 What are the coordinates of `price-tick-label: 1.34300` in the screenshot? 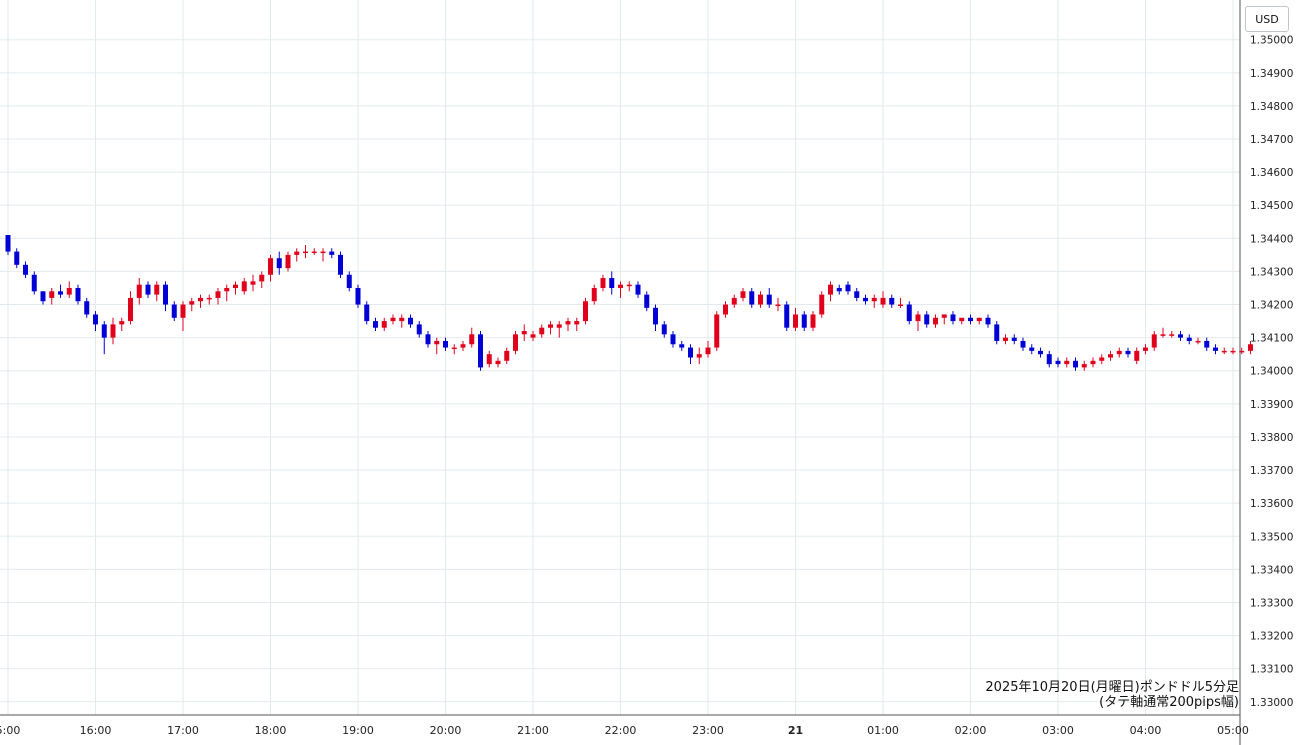 It's located at (1271, 272).